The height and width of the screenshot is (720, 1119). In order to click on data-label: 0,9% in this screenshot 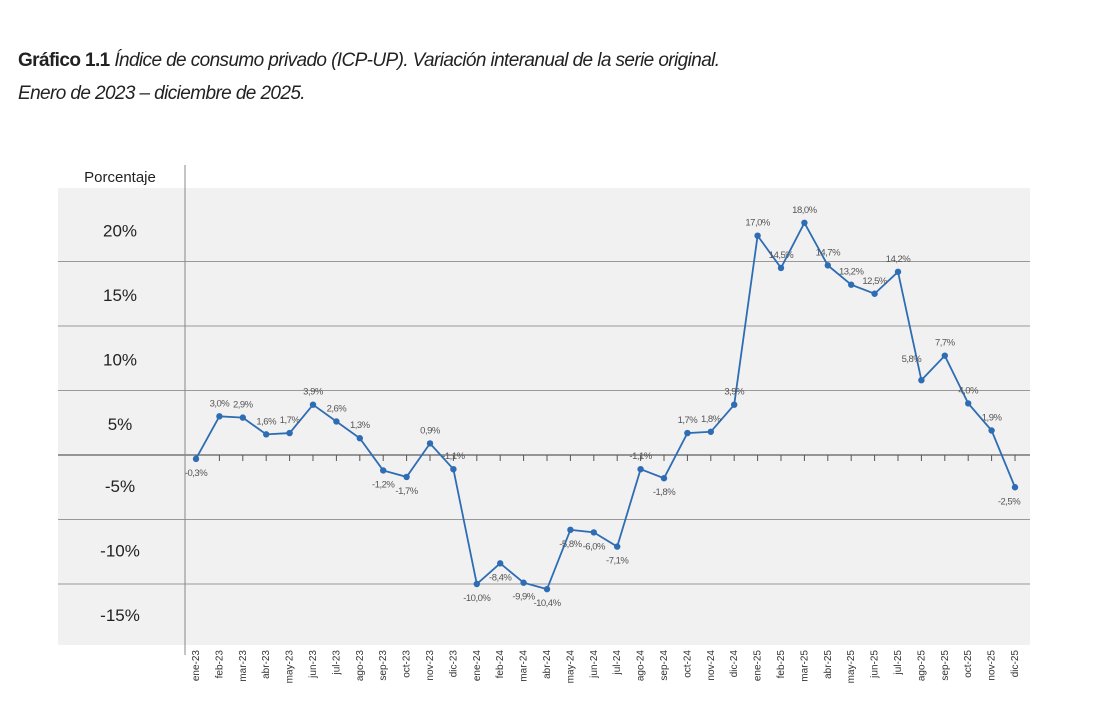, I will do `click(430, 430)`.